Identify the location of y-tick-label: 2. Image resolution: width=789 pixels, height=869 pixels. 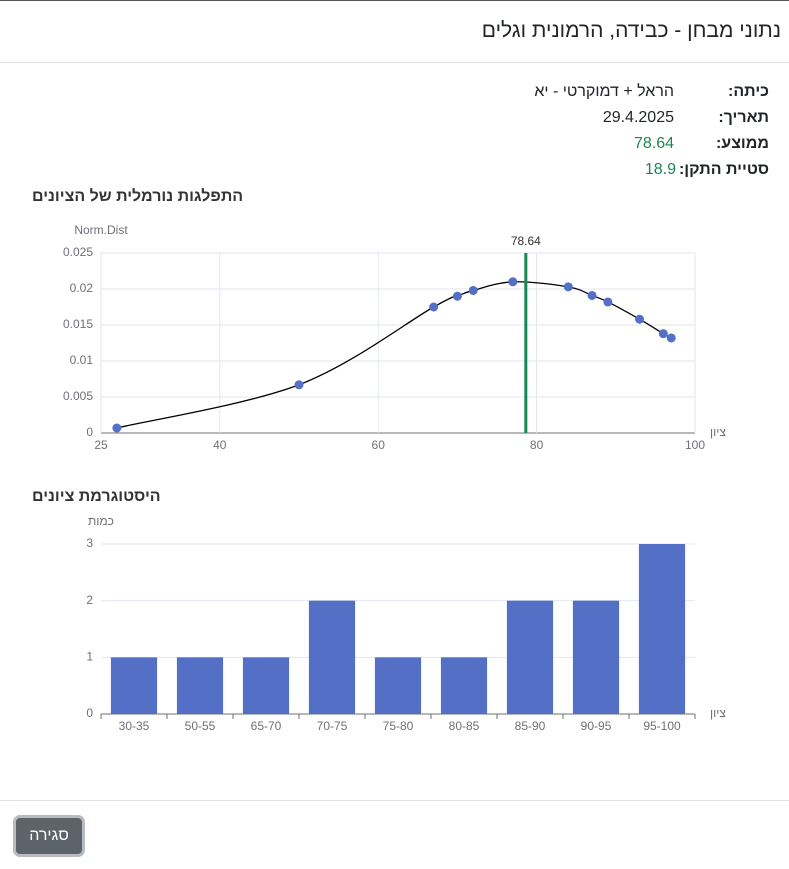
(89, 600).